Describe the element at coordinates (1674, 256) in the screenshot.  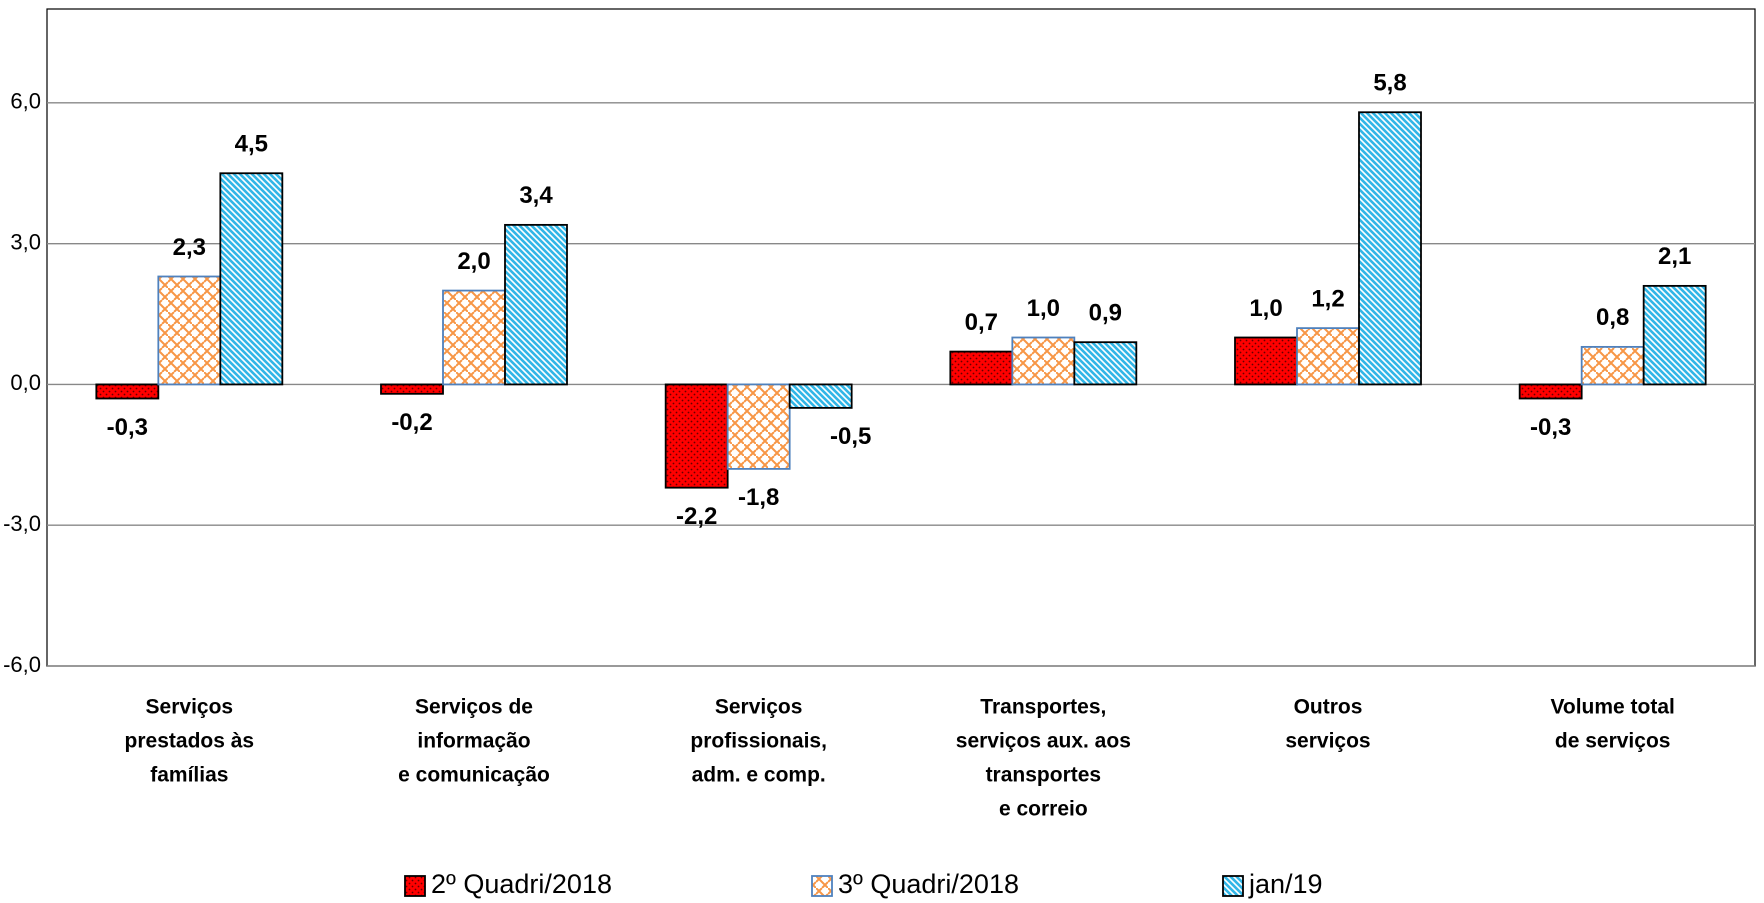
I see `data-label: 2,1` at that location.